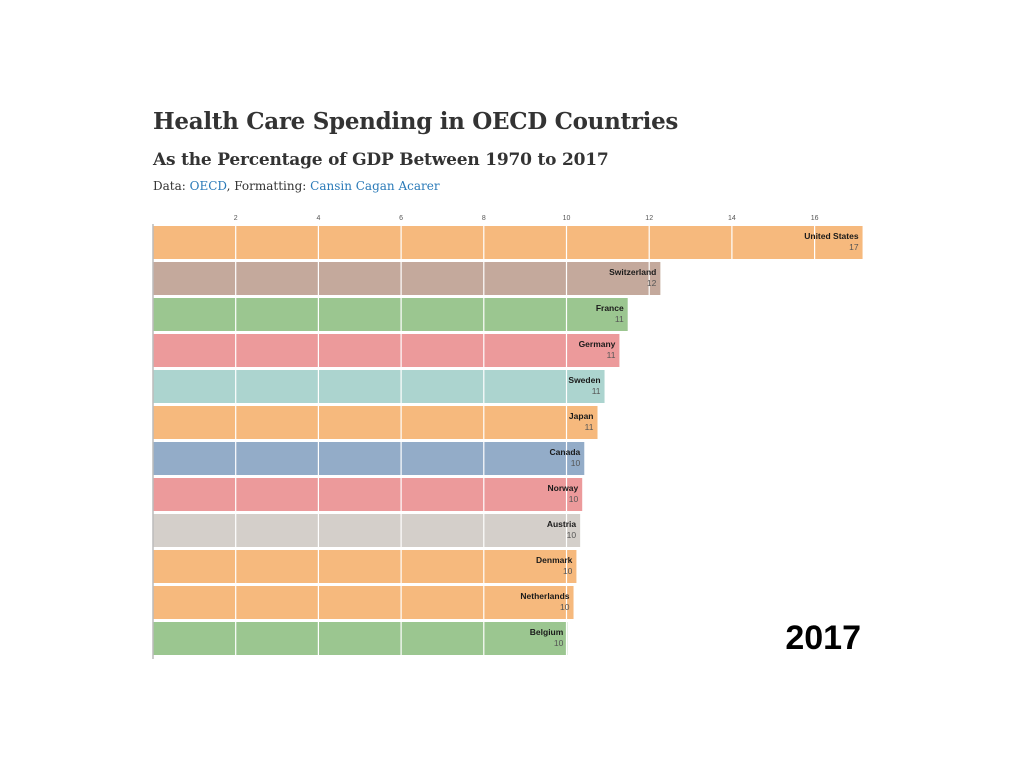 Image resolution: width=1024 pixels, height=768 pixels. What do you see at coordinates (815, 218) in the screenshot?
I see `x-tick-label: 16` at bounding box center [815, 218].